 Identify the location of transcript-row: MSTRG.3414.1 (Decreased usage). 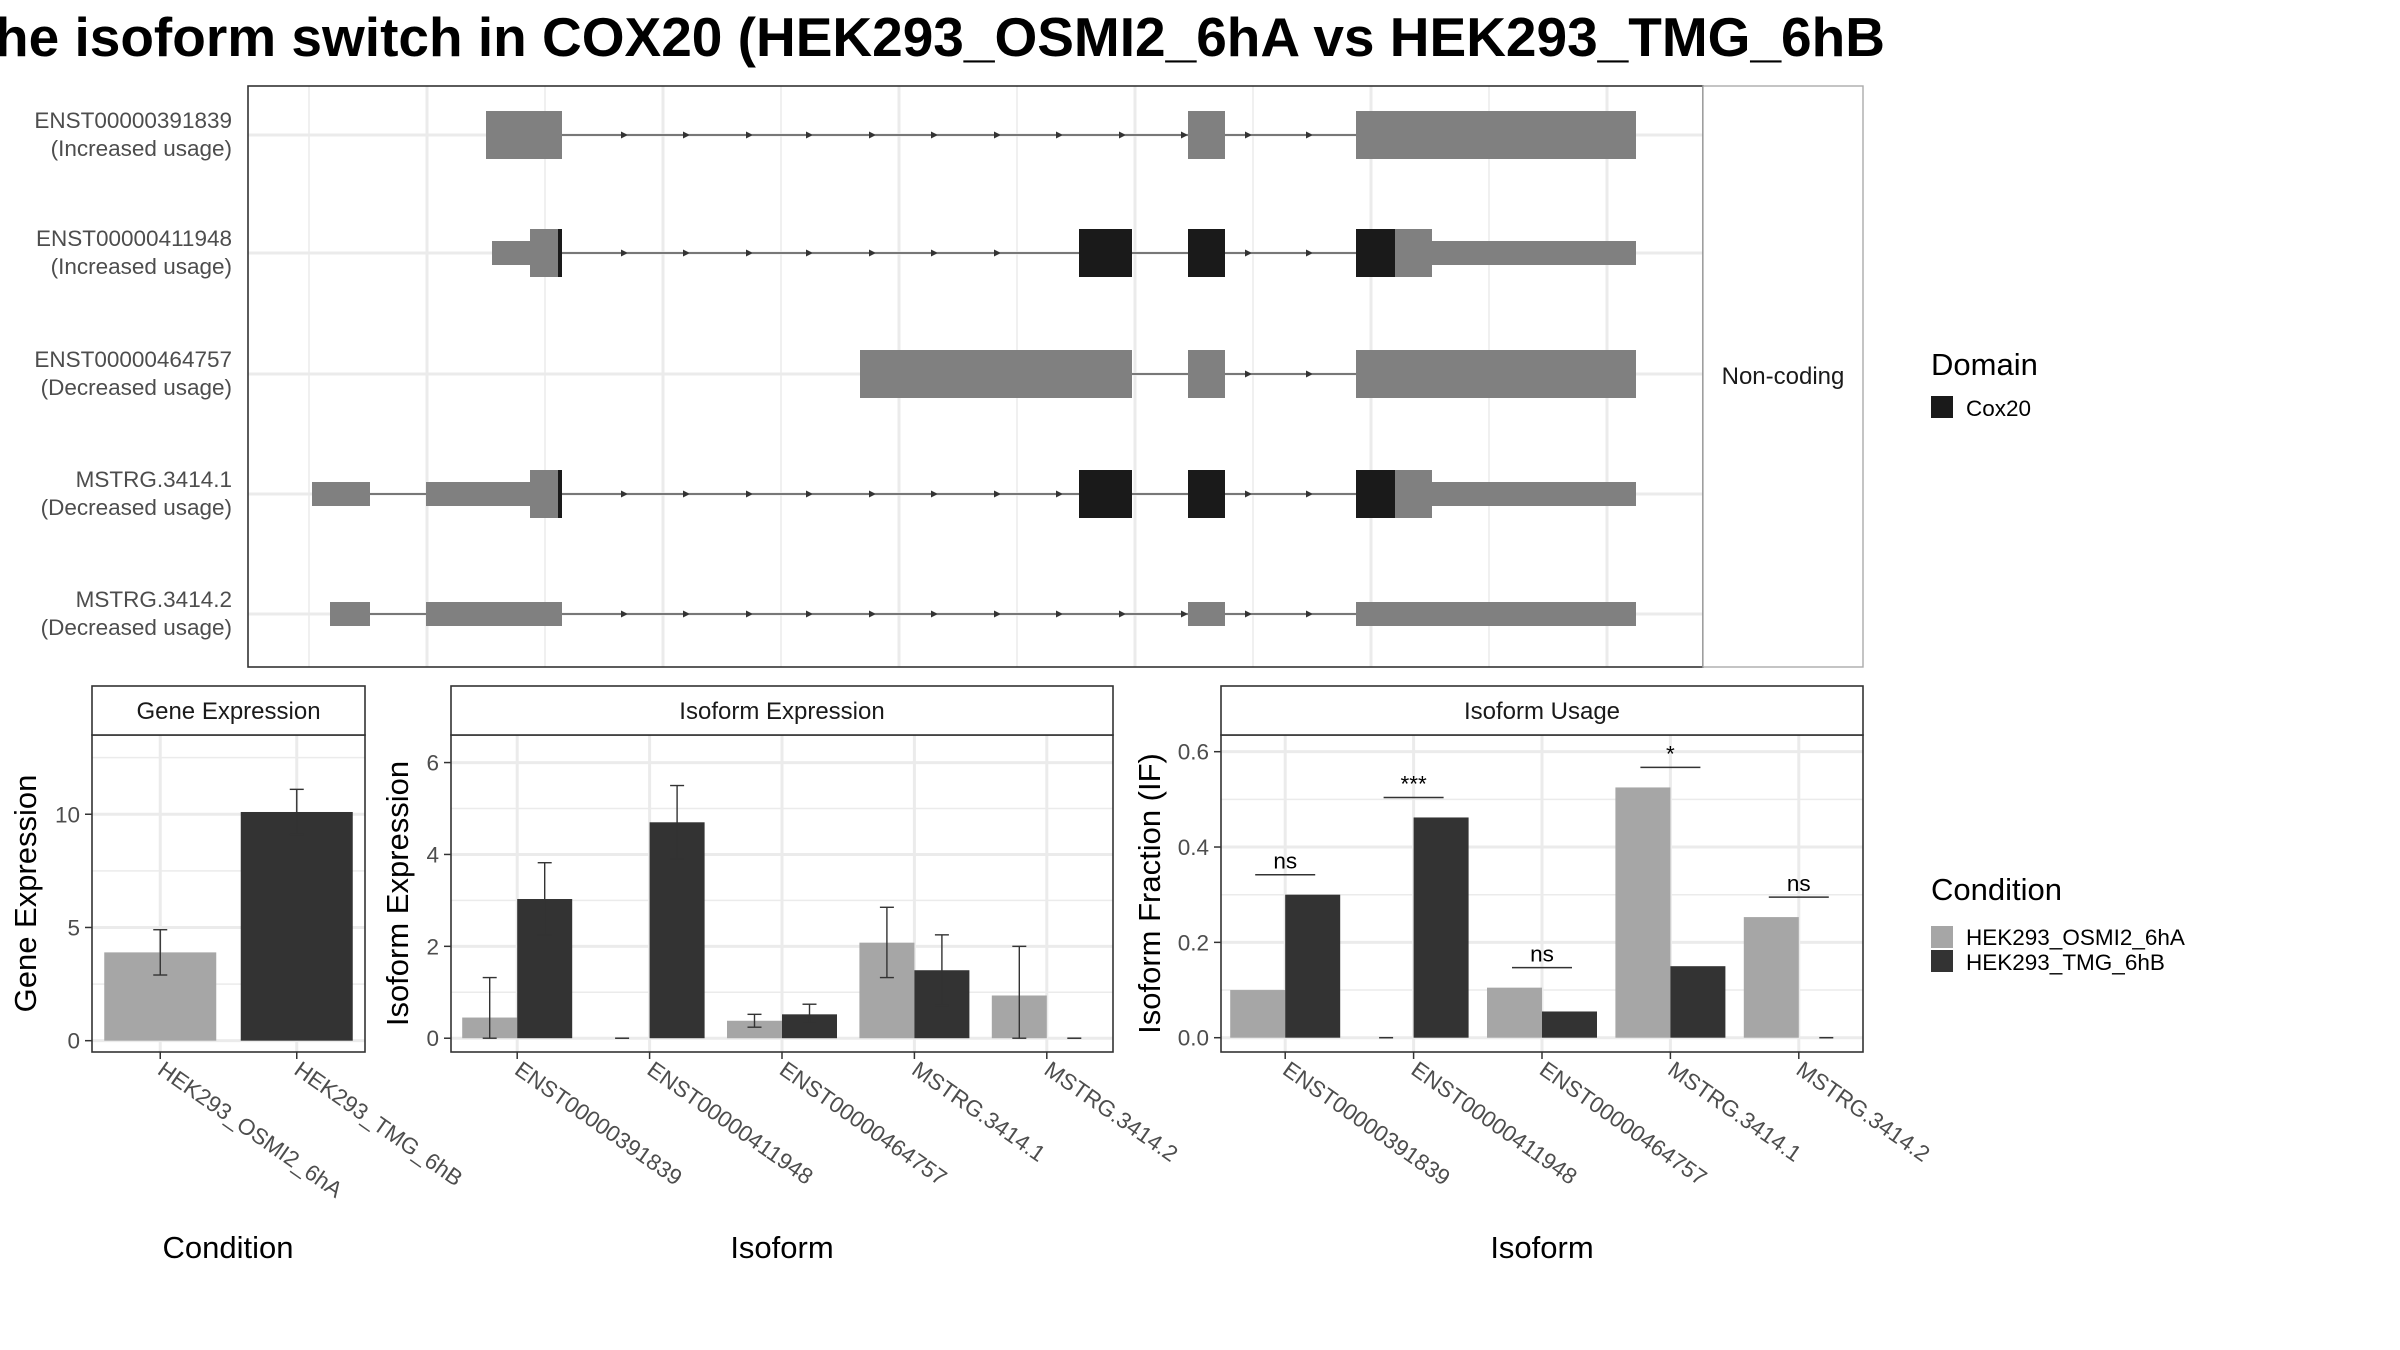
(838, 493).